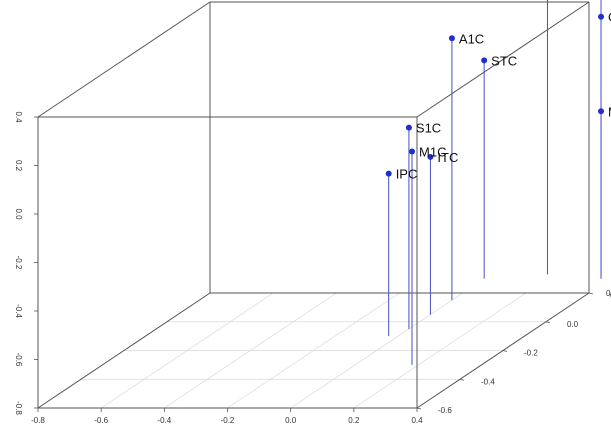 Image resolution: width=611 pixels, height=432 pixels. What do you see at coordinates (26, 263) in the screenshot?
I see `z-axis: -0.8 -0.6 -0.4 -0.2 0.0 0.2 0.4` at bounding box center [26, 263].